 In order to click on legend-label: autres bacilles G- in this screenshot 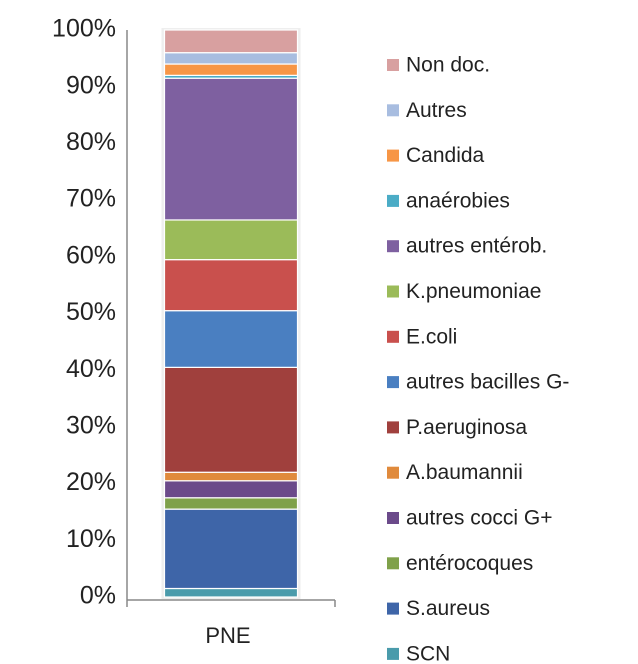, I will do `click(487, 382)`.